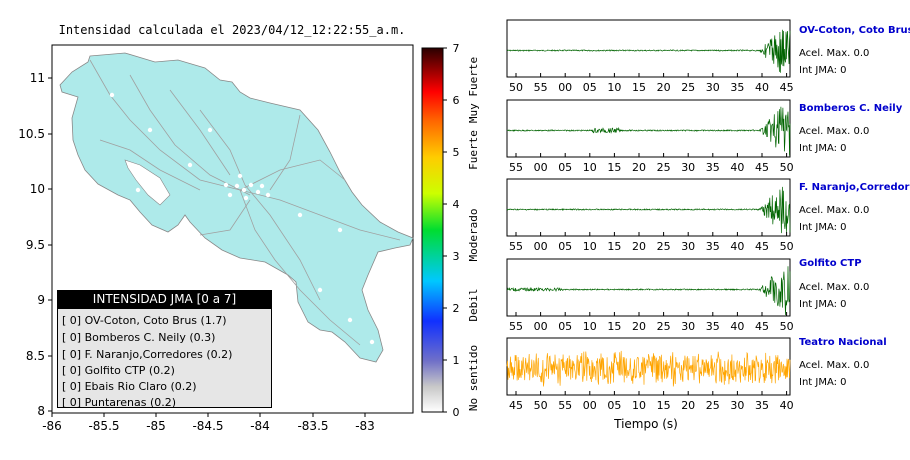 This screenshot has height=460, width=910. Describe the element at coordinates (35, 245) in the screenshot. I see `map-y-tick-label: 9.5` at that location.